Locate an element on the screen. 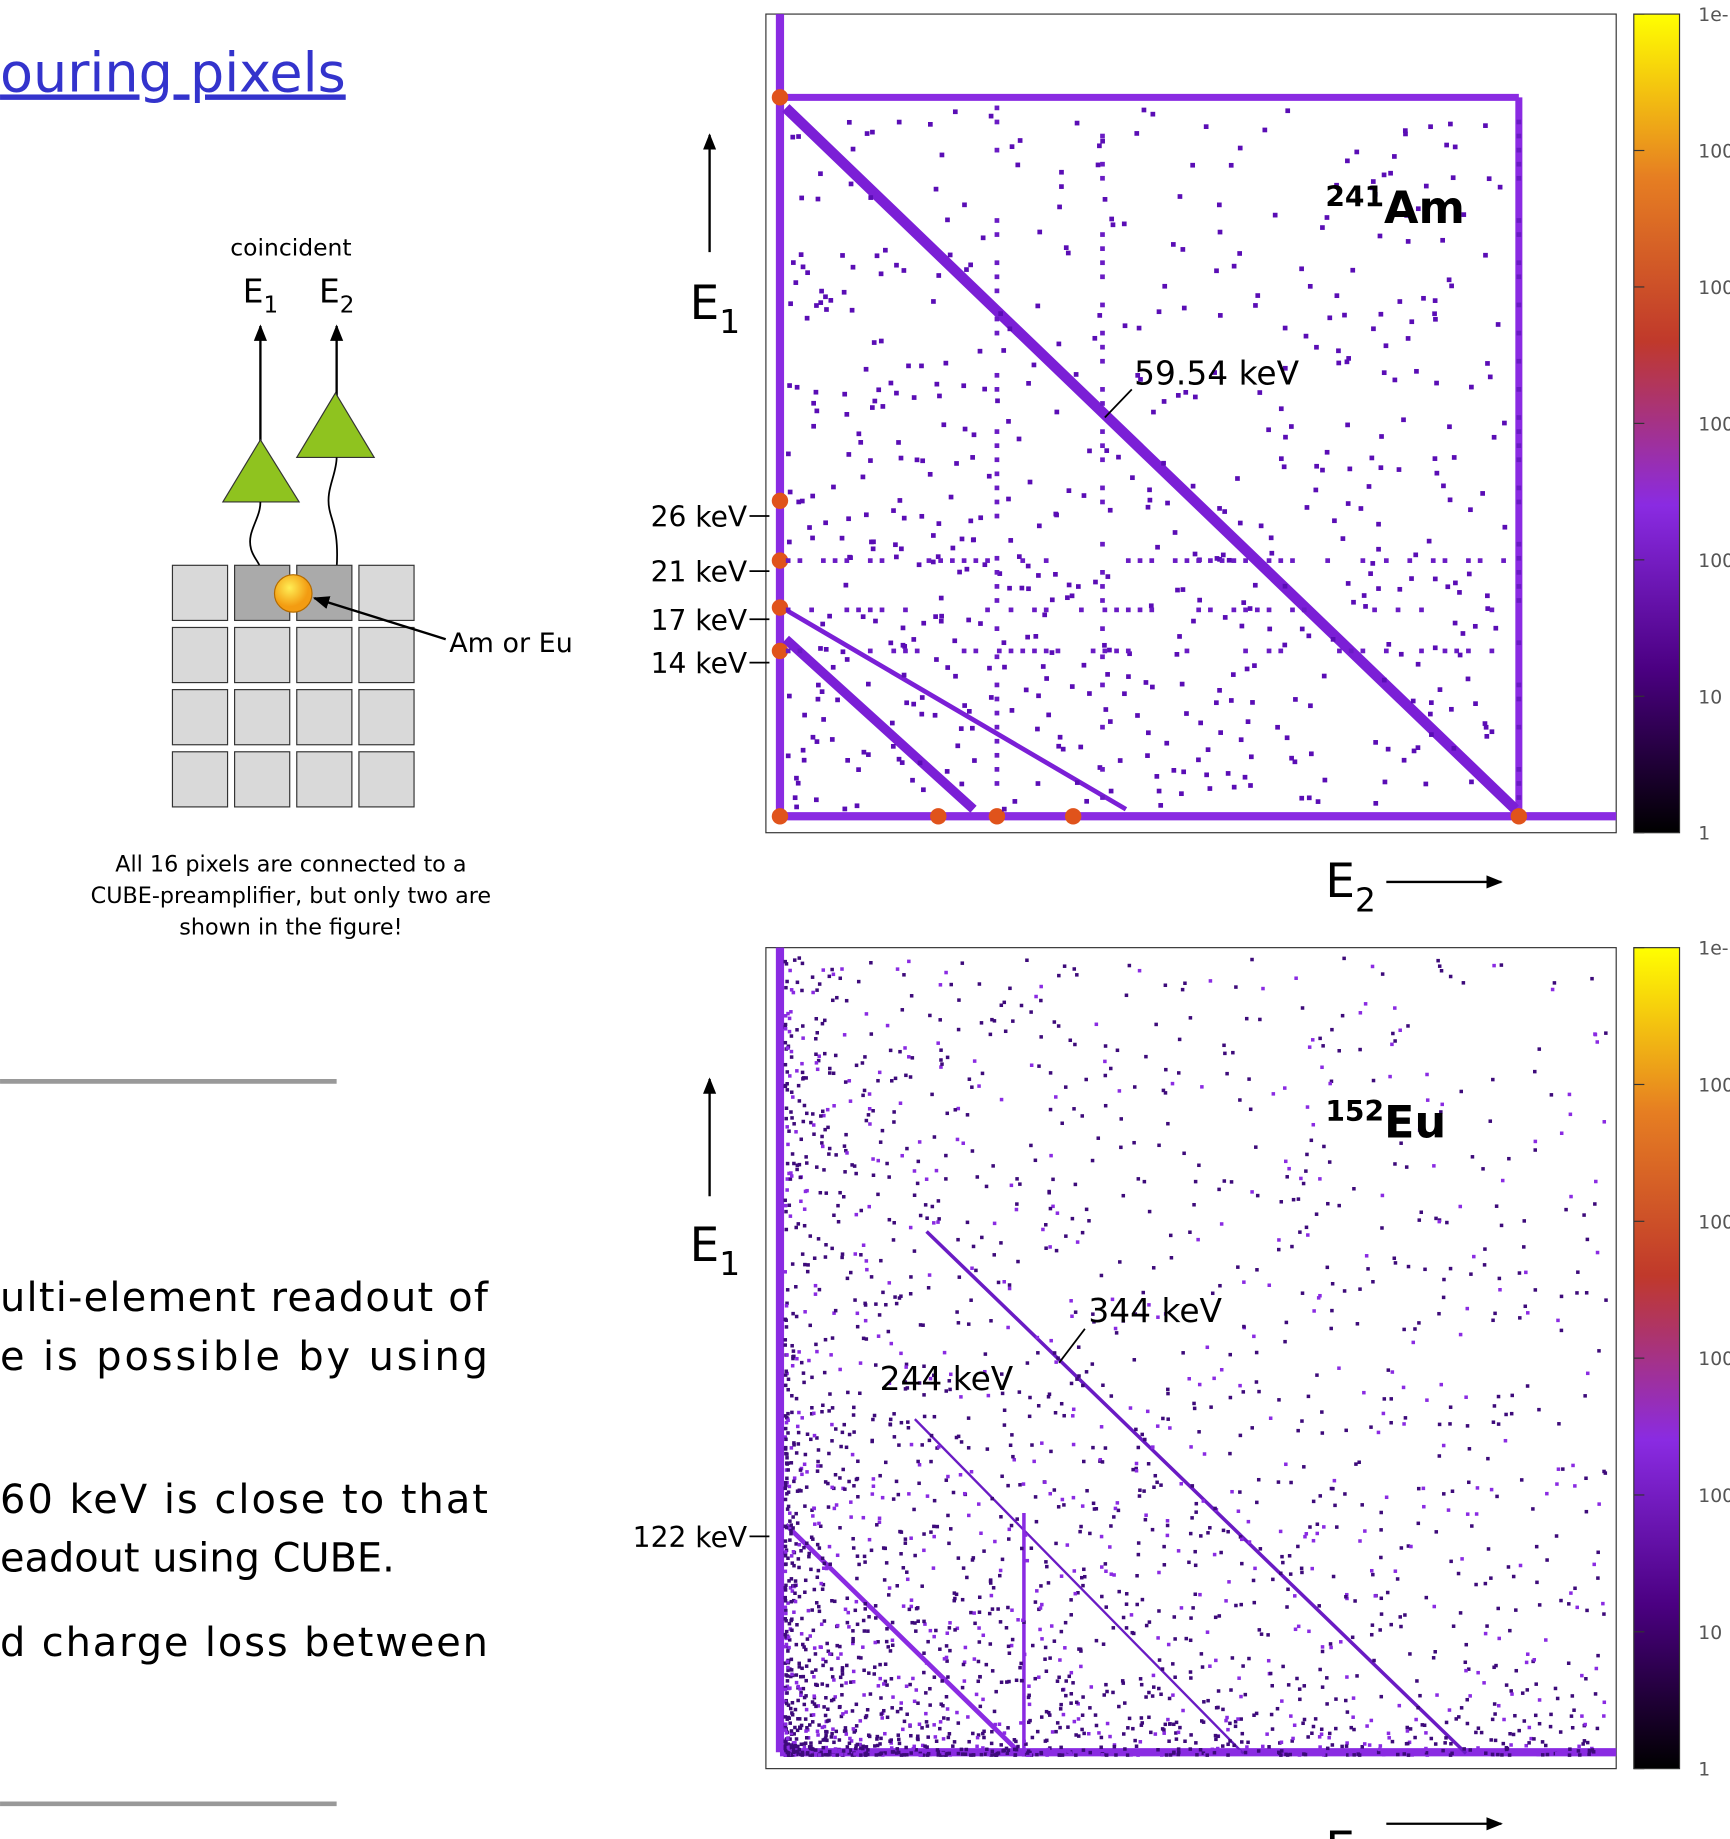 The width and height of the screenshot is (1730, 1839). output-label: E2 is located at coordinates (336, 296).